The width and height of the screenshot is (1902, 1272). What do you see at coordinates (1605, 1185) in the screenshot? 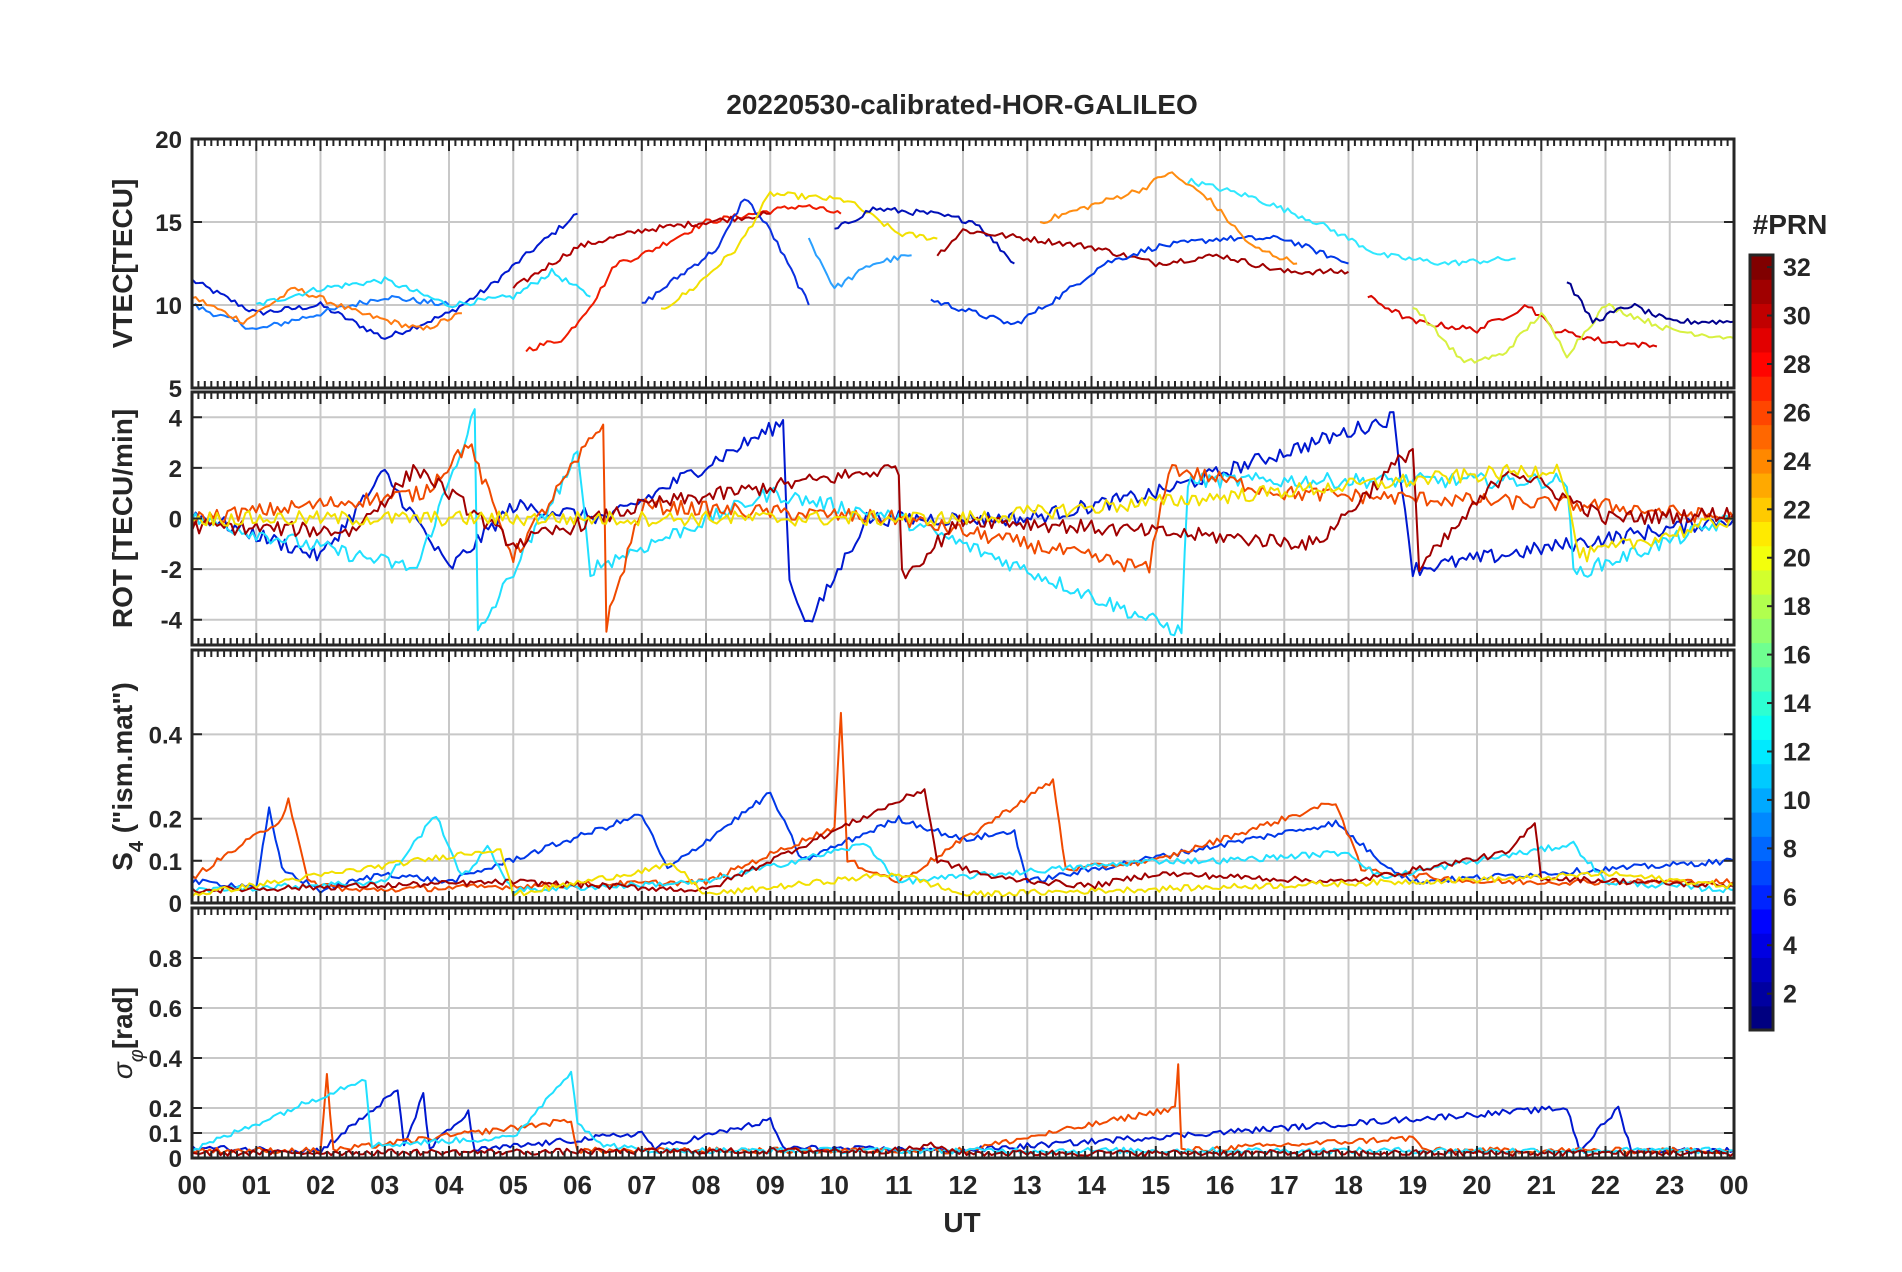
I see `x-tick-label: 22` at bounding box center [1605, 1185].